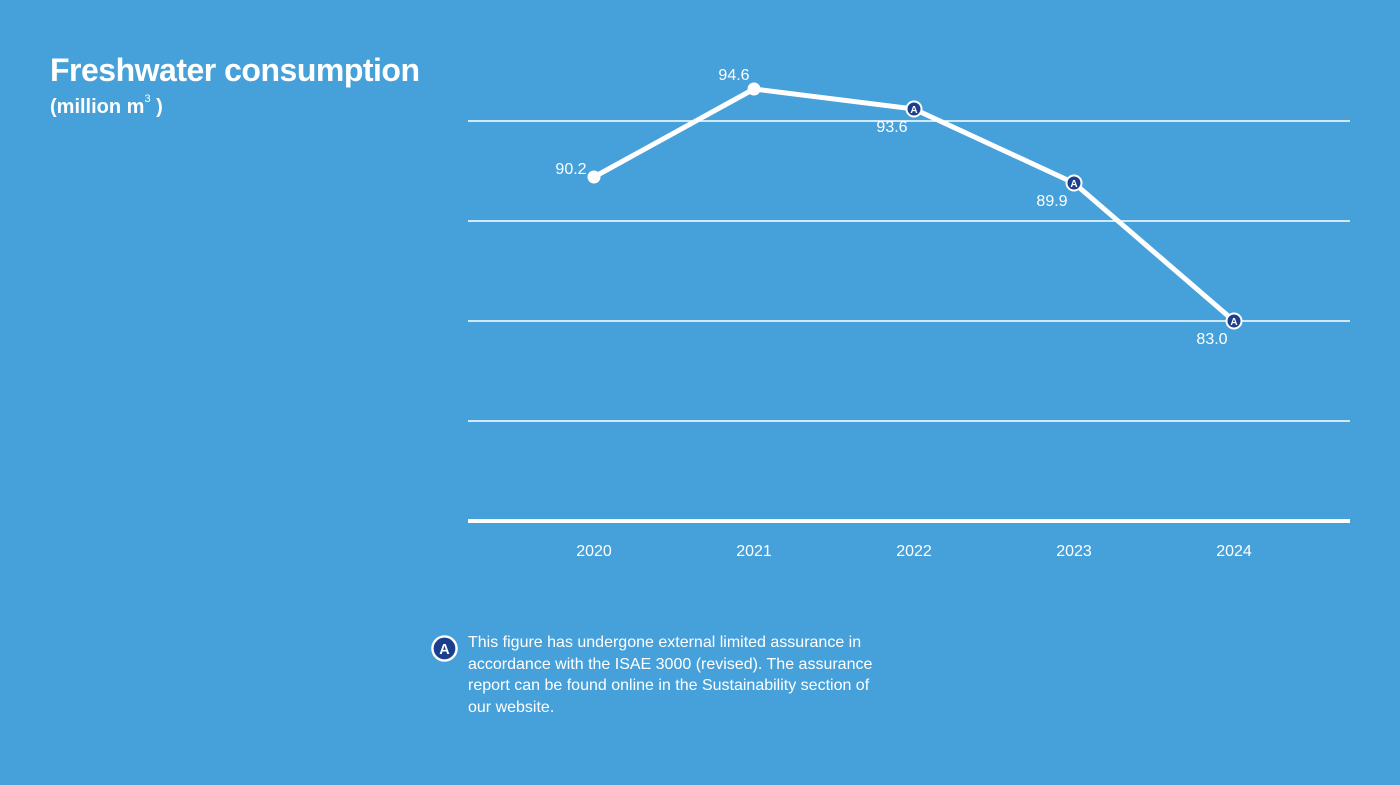 Image resolution: width=1400 pixels, height=785 pixels. Describe the element at coordinates (1074, 551) in the screenshot. I see `x-tick-label-2023: 2023` at that location.